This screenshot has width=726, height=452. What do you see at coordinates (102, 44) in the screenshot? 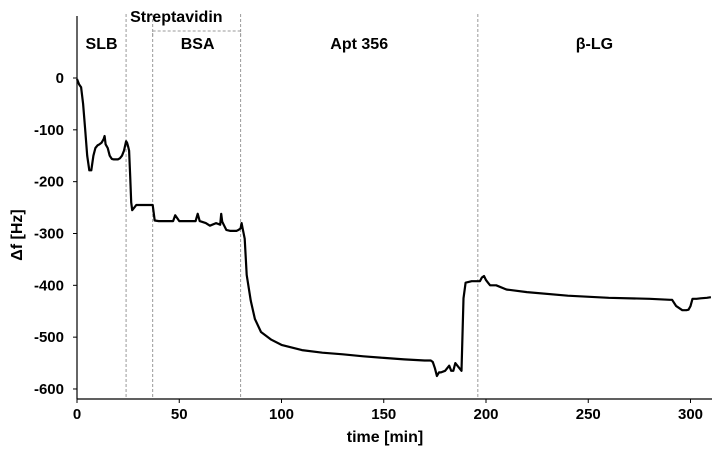
I see `phase-label-0: SLB` at bounding box center [102, 44].